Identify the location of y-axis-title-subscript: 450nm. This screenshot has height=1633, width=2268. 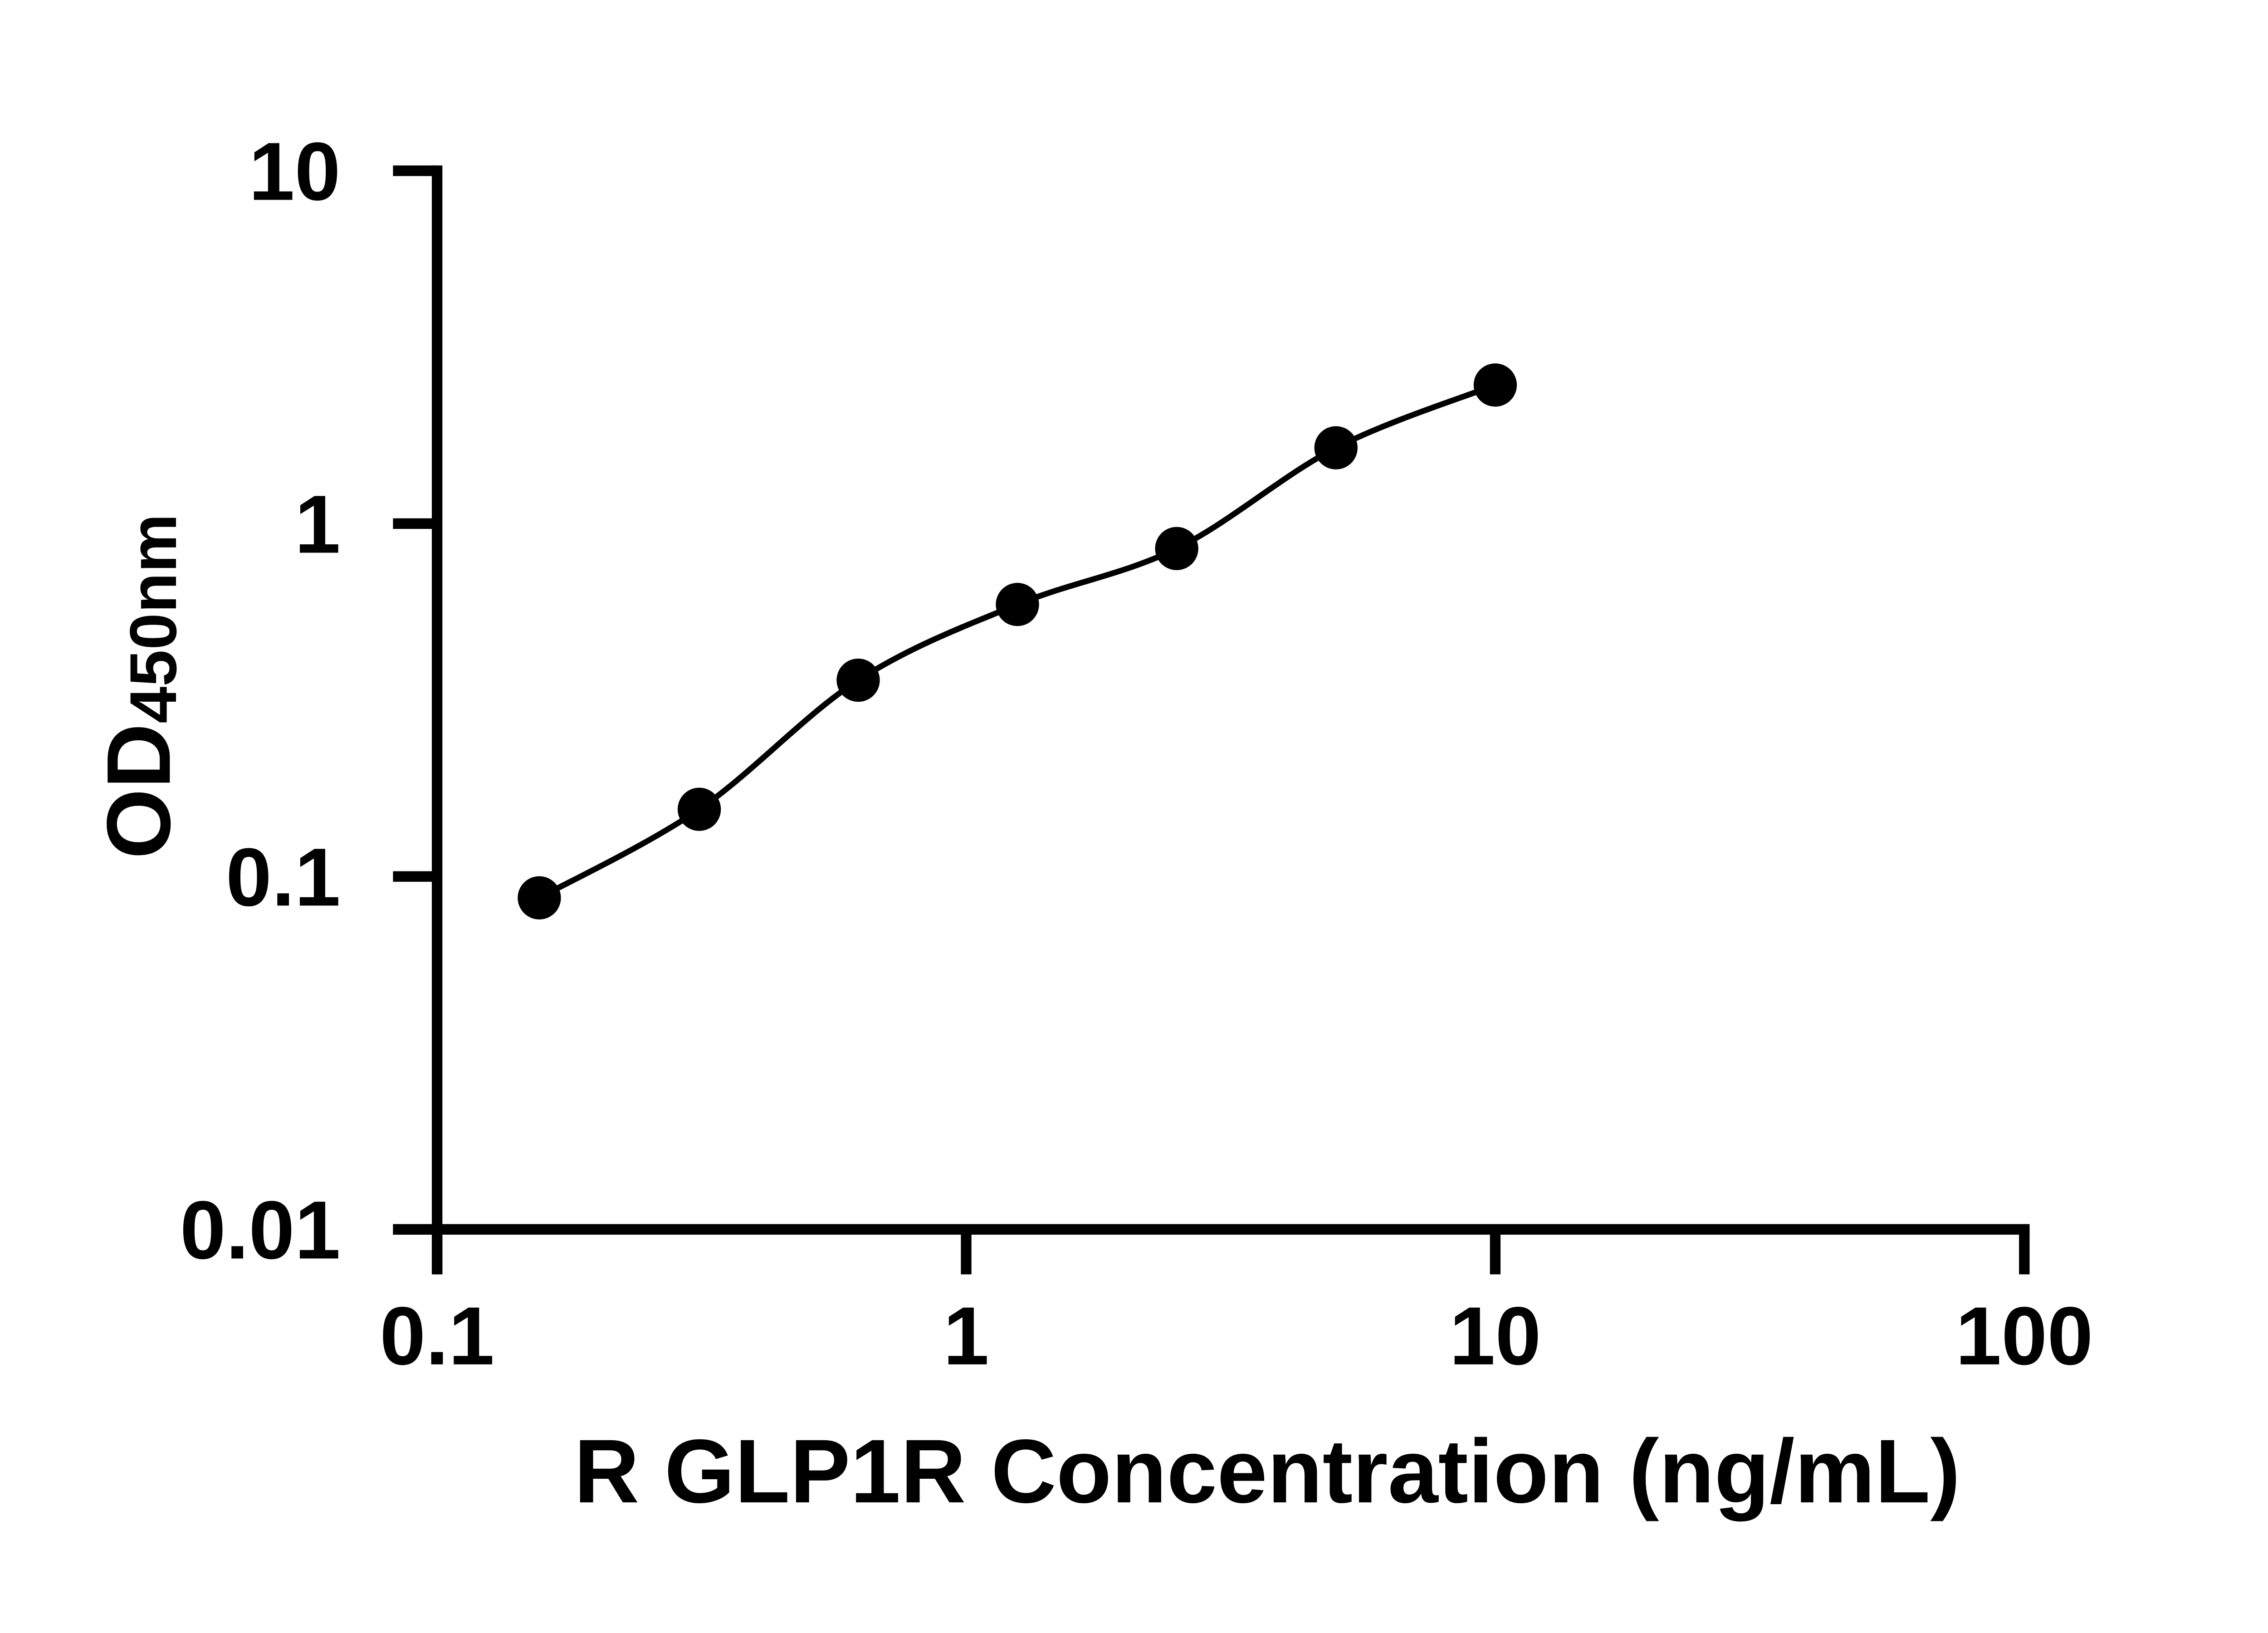
(153, 619).